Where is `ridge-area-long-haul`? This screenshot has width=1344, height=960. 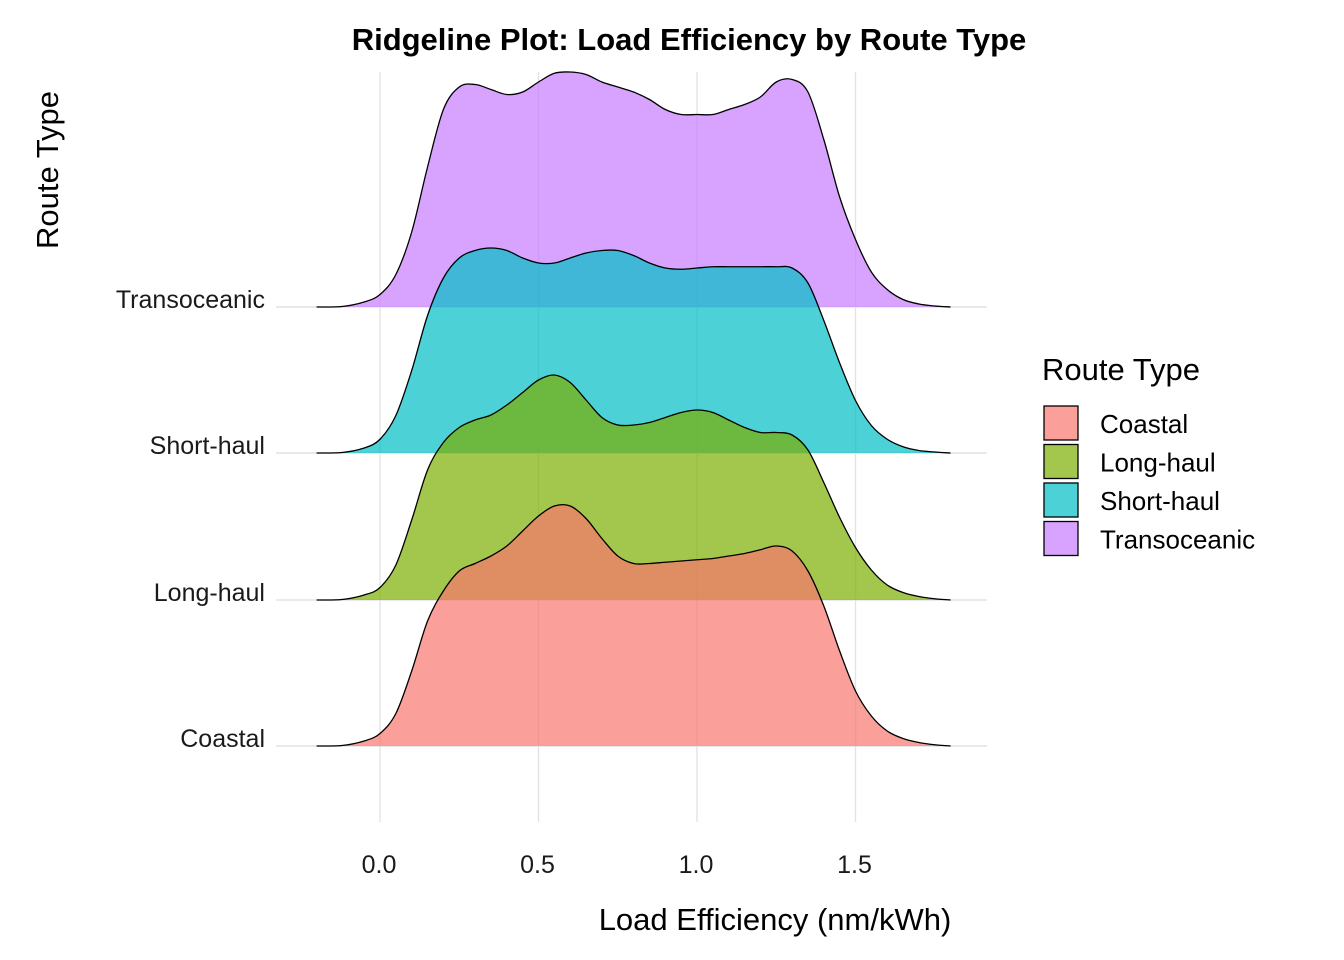
ridge-area-long-haul is located at coordinates (633, 487).